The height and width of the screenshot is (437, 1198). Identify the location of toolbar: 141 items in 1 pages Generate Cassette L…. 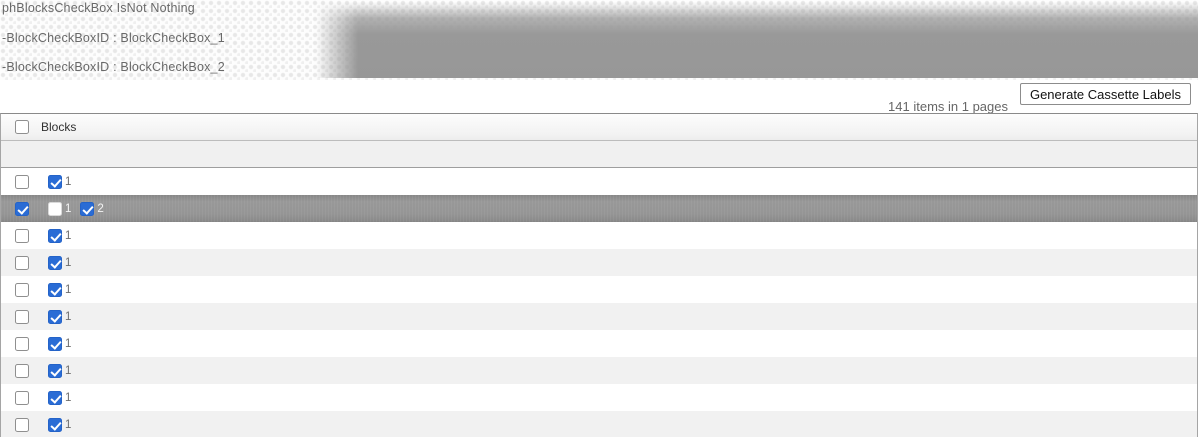
(599, 97).